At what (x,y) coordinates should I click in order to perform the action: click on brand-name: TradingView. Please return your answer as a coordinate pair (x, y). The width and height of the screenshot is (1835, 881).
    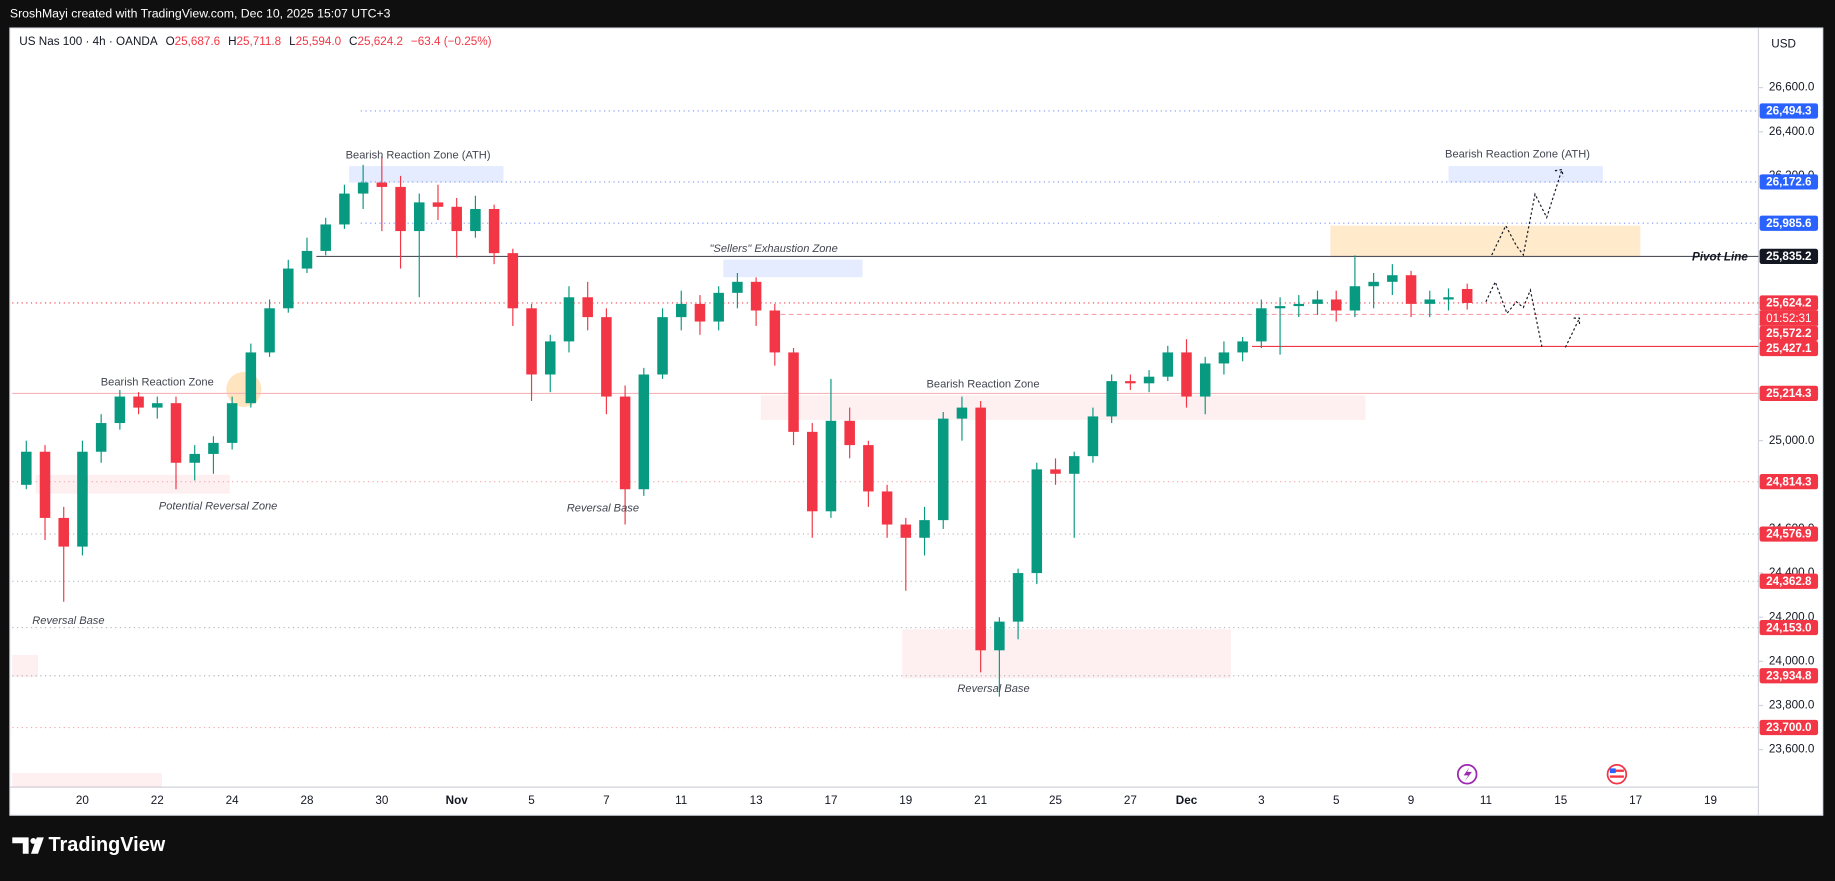
    Looking at the image, I should click on (107, 845).